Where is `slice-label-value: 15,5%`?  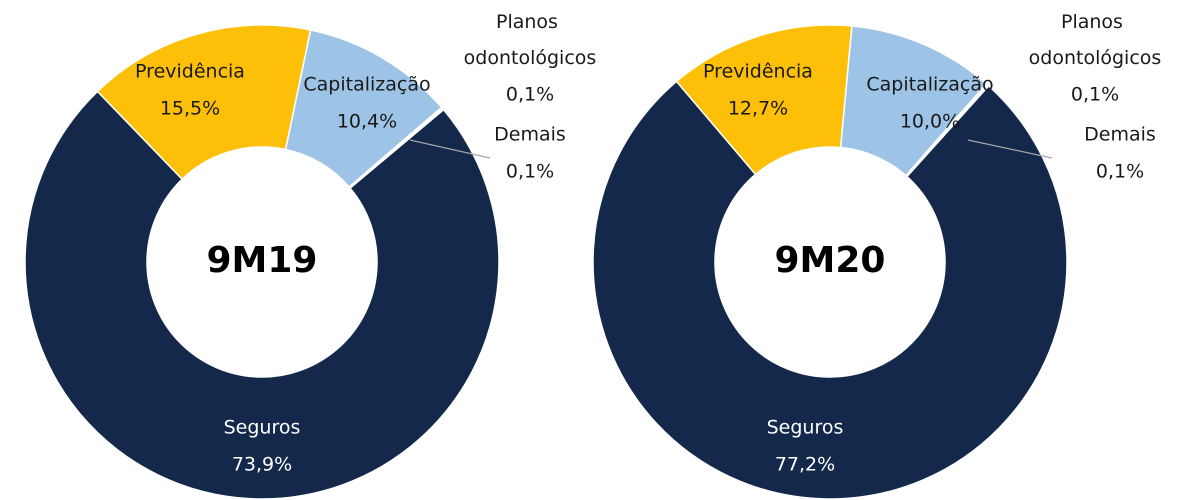
slice-label-value: 15,5% is located at coordinates (190, 109).